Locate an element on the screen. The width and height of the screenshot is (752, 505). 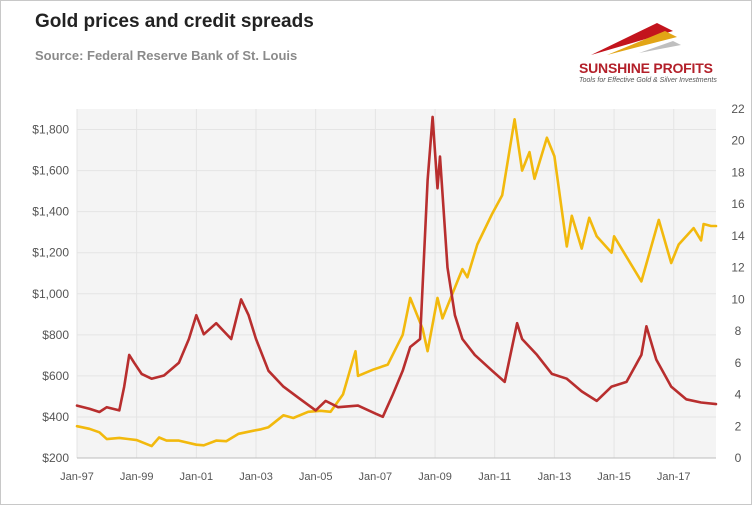
x-tick-label: Jan-07 is located at coordinates (376, 477).